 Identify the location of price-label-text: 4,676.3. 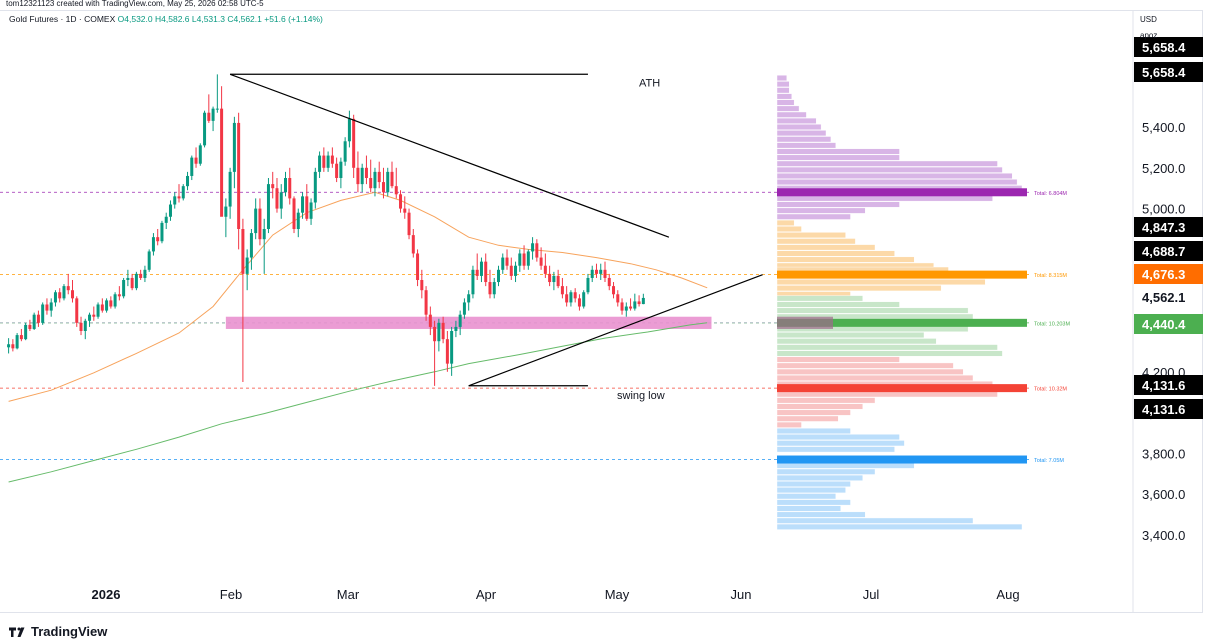
(1163, 274).